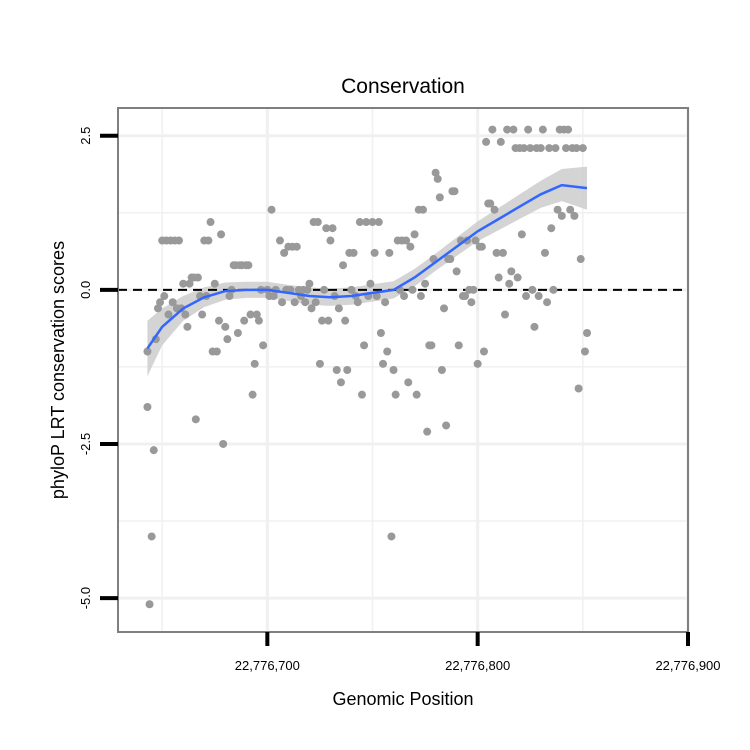 The image size is (750, 750). Describe the element at coordinates (85, 136) in the screenshot. I see `y-tick-label: 2.5` at that location.